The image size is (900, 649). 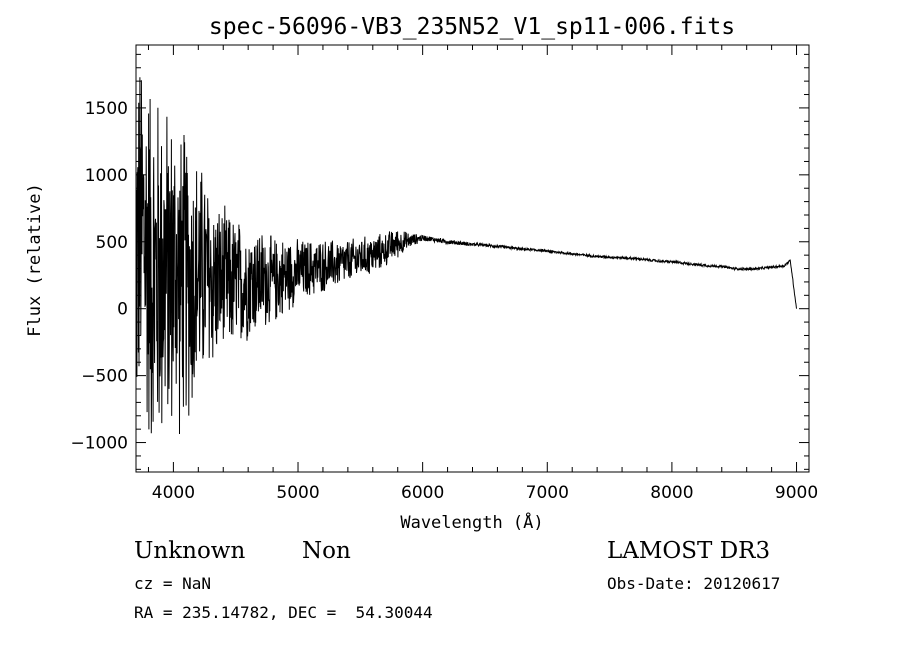 I want to click on x-tick-label: 4000, so click(x=173, y=493).